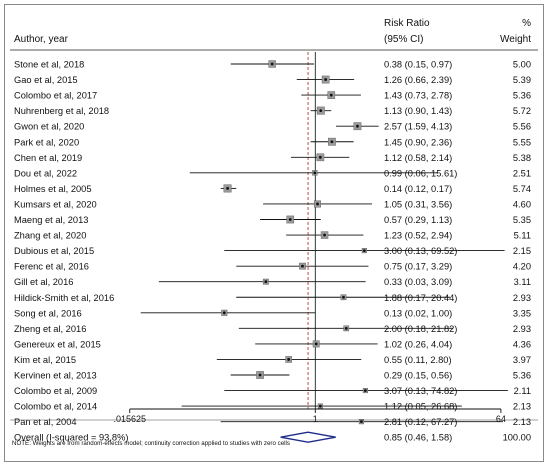  I want to click on study-weight: 5.39, so click(522, 80).